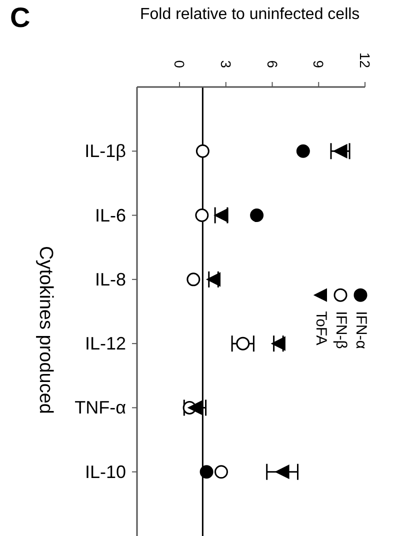 The width and height of the screenshot is (413, 536). Describe the element at coordinates (361, 330) in the screenshot. I see `legend-label: IFN-α` at that location.